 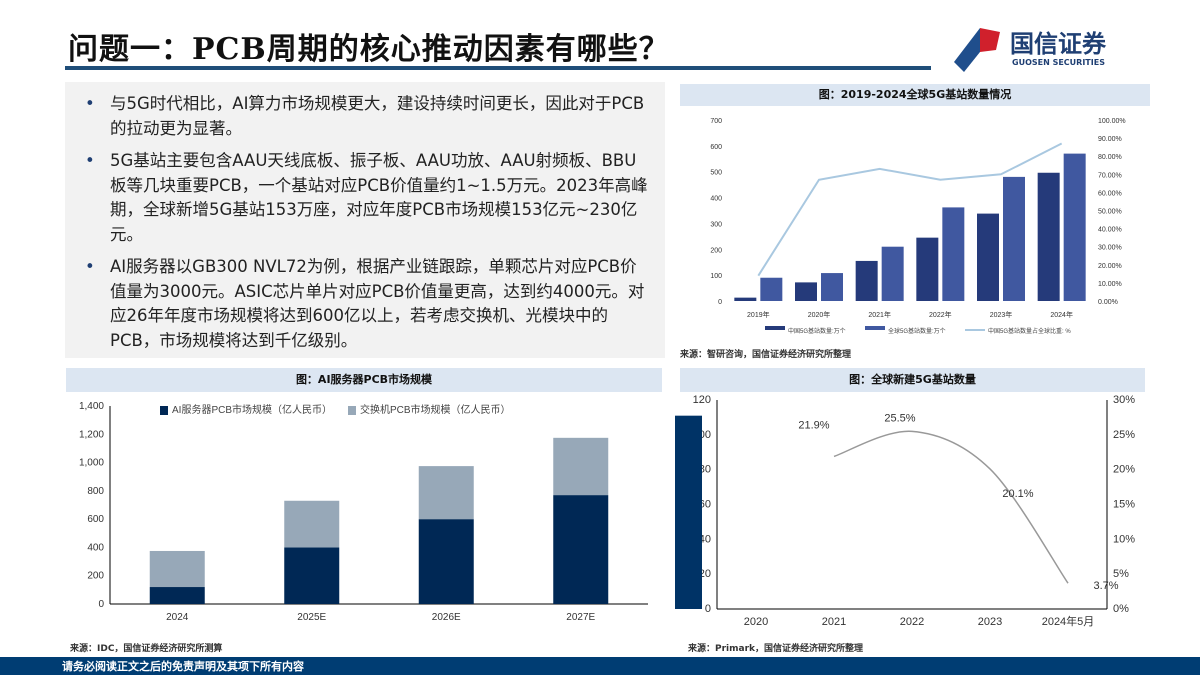 I want to click on logo-text-en: GUOSEN SECURITIES, so click(x=1058, y=62).